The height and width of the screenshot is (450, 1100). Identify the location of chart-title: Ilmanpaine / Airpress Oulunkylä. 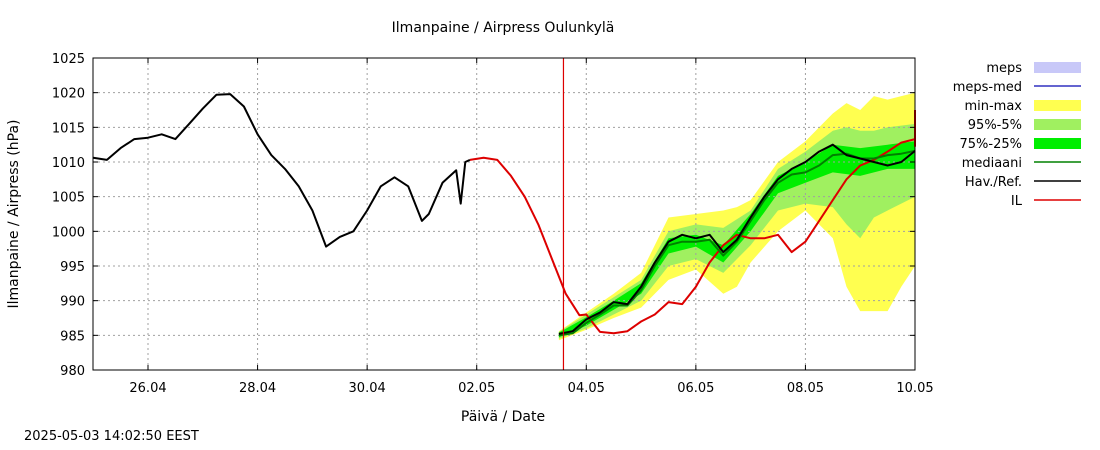
(503, 28).